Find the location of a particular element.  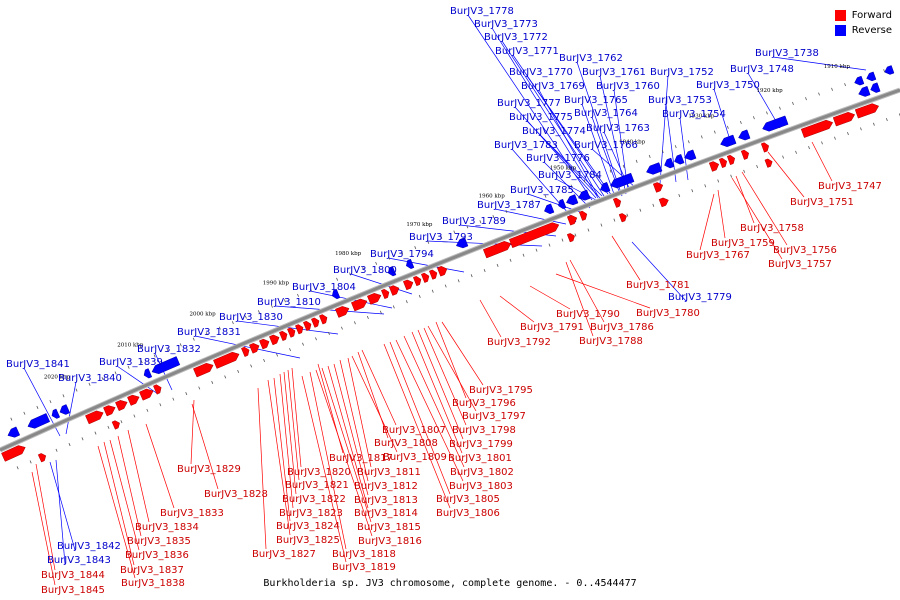

legend-item-forward: Forward is located at coordinates (863, 15).